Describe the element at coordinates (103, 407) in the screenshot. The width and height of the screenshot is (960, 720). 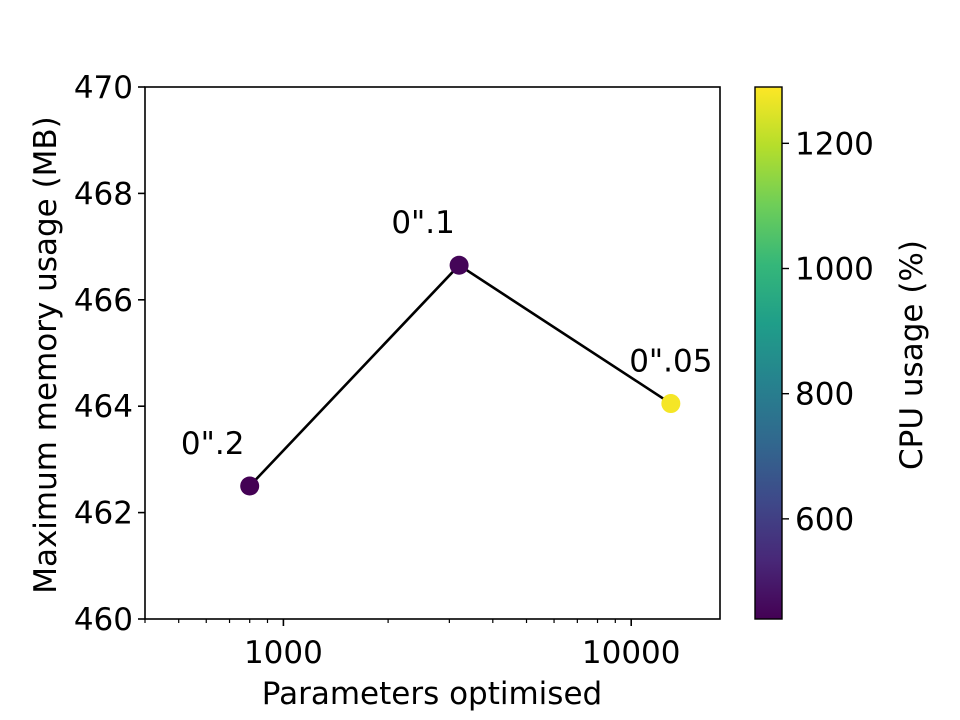
I see `y-tick-label: 464` at that location.